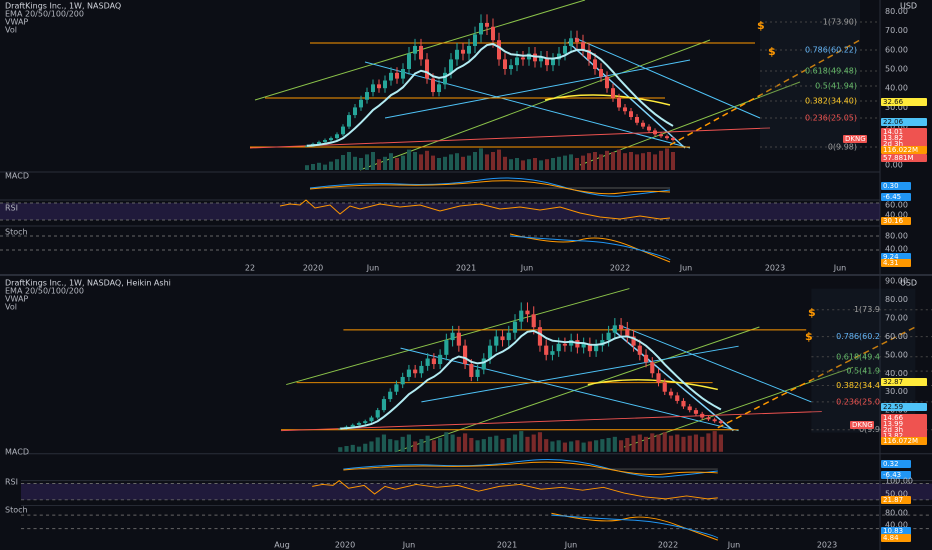 The width and height of the screenshot is (932, 550). I want to click on badge-text: 116.022M, so click(900, 150).